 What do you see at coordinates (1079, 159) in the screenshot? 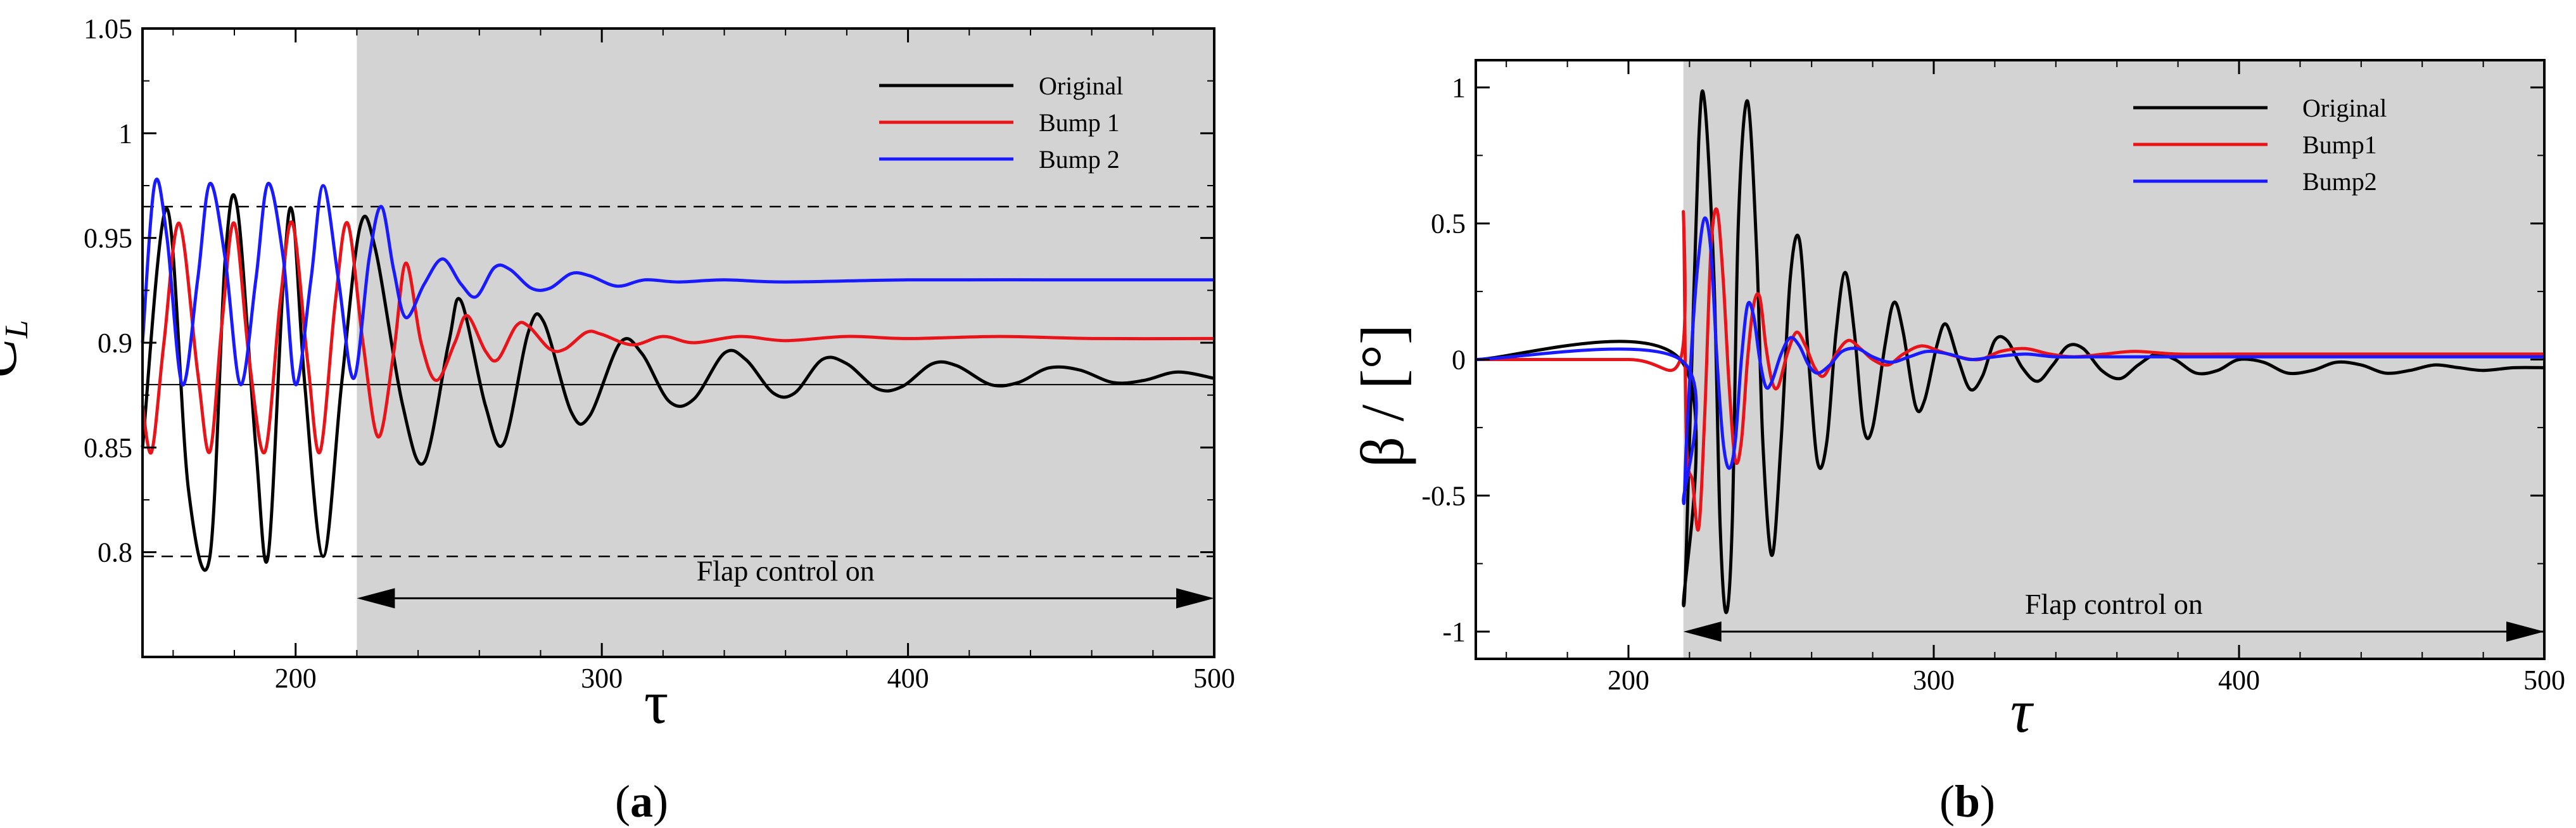
I see `legend-label-bump-2: Bump 2` at bounding box center [1079, 159].